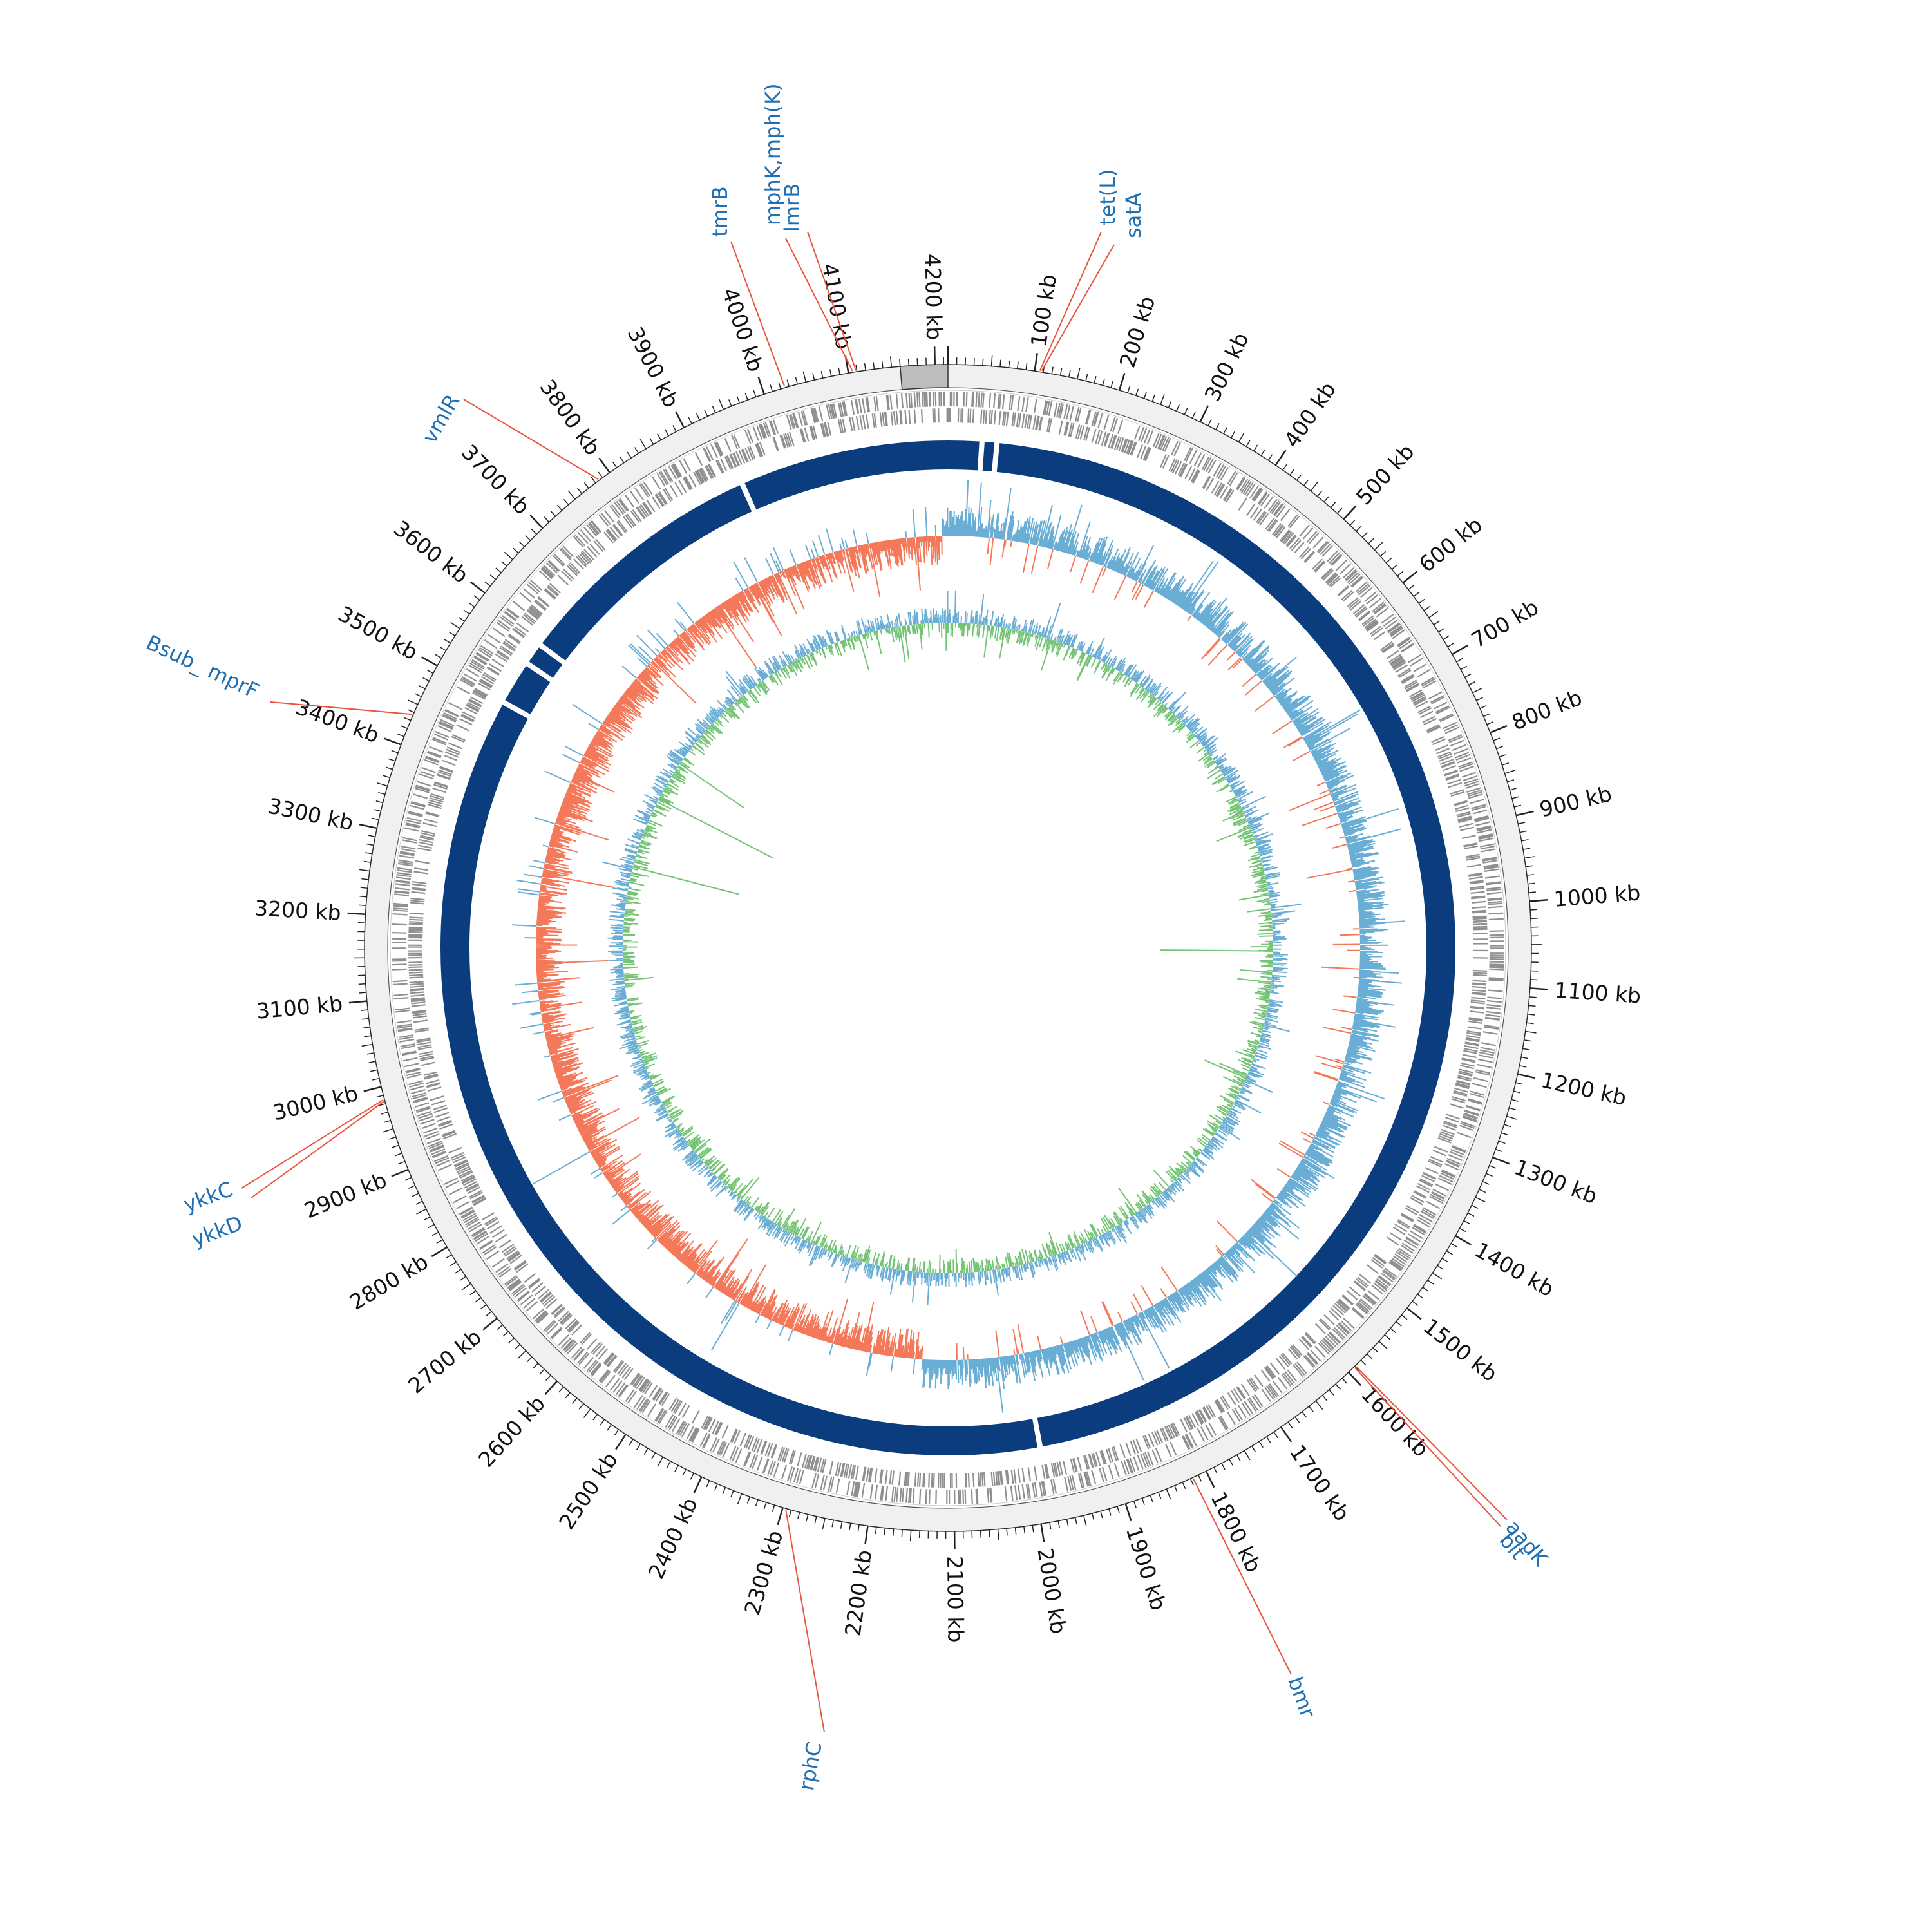 The height and width of the screenshot is (1932, 1932). I want to click on tick-label: 1600 kb, so click(1395, 1421).